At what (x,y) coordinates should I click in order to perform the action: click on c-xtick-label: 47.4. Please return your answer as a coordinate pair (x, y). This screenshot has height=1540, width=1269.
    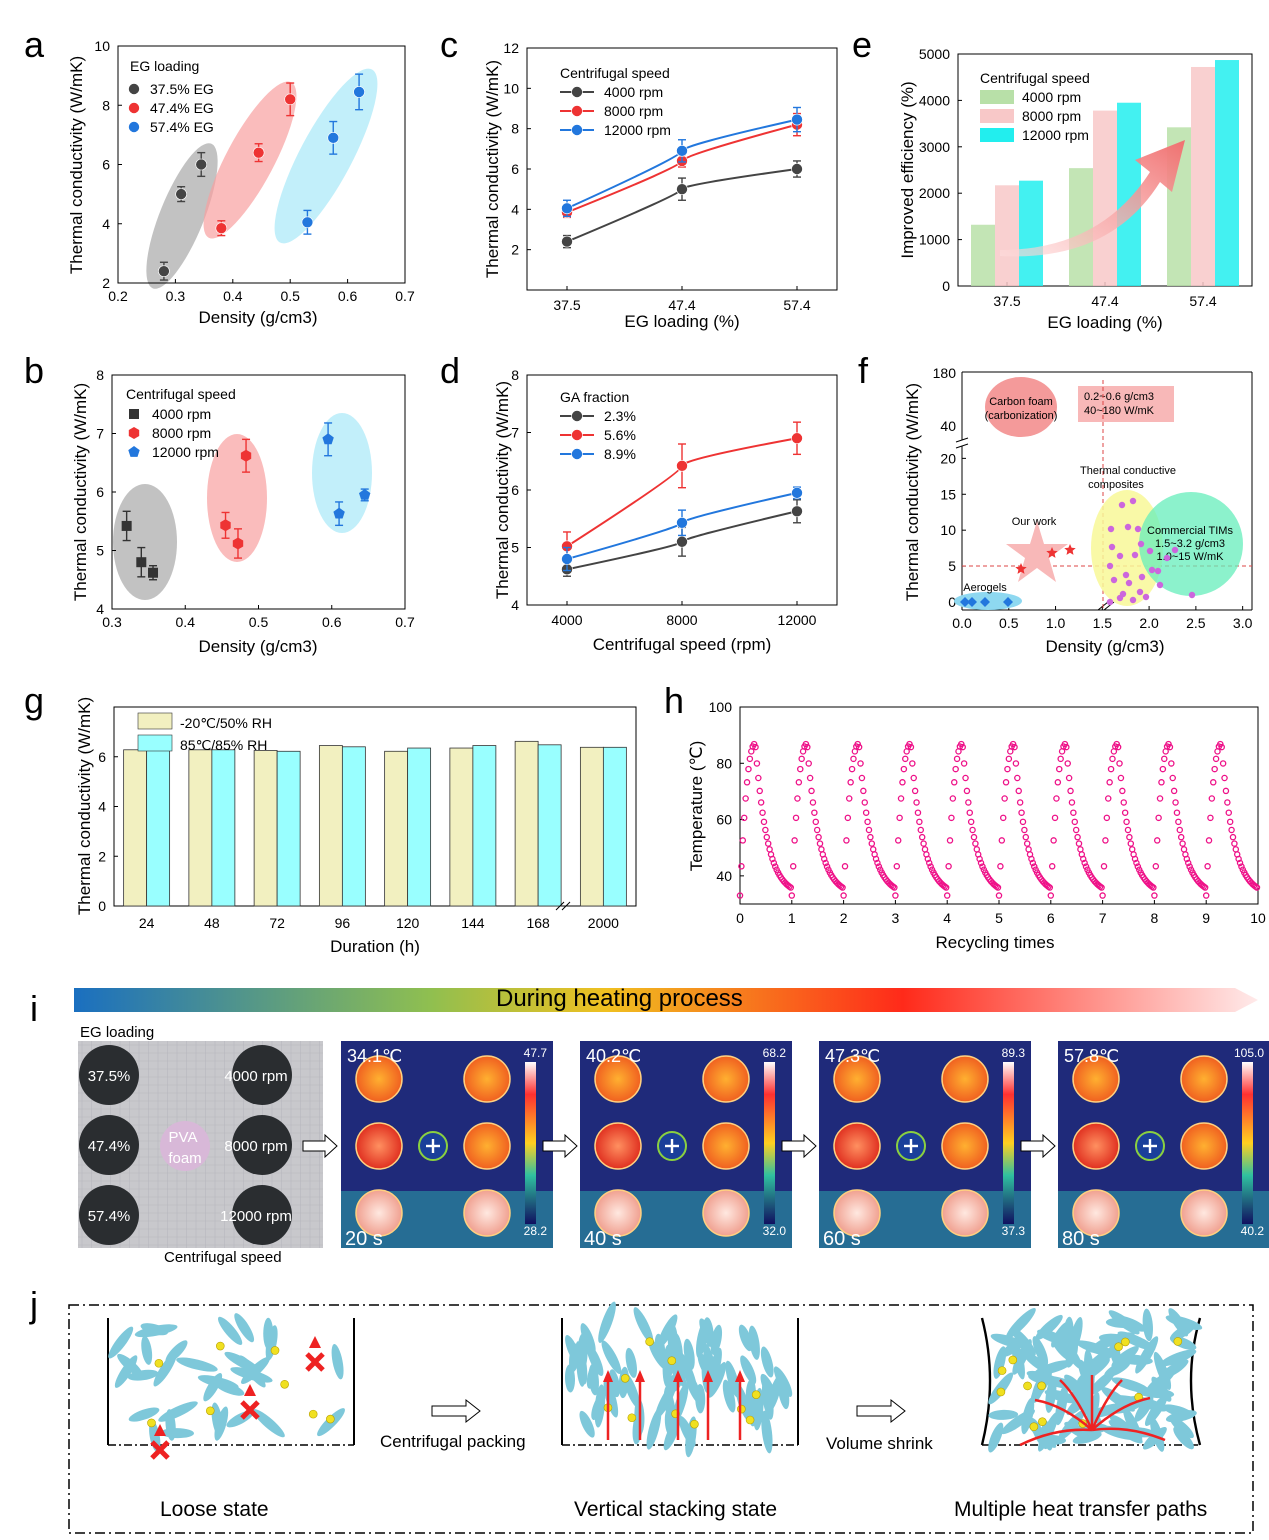
    Looking at the image, I should click on (681, 305).